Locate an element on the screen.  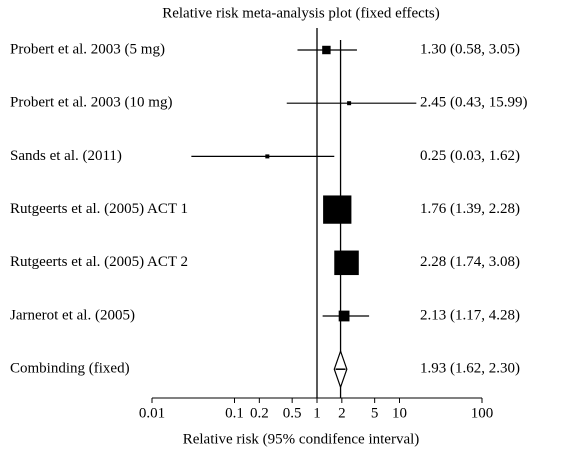
x-tick-label: 2 is located at coordinates (342, 413).